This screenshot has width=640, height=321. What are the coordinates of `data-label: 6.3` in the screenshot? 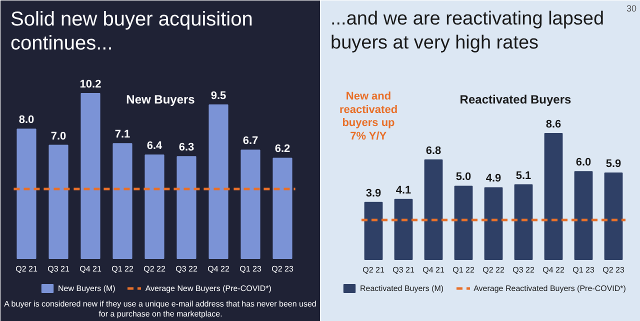 It's located at (186, 148).